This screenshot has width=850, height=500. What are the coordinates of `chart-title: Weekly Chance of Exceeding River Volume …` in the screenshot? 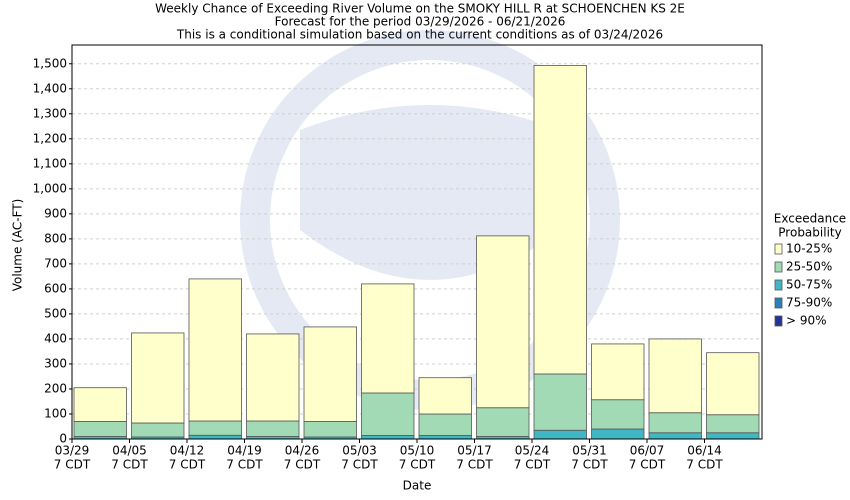 It's located at (420, 9).